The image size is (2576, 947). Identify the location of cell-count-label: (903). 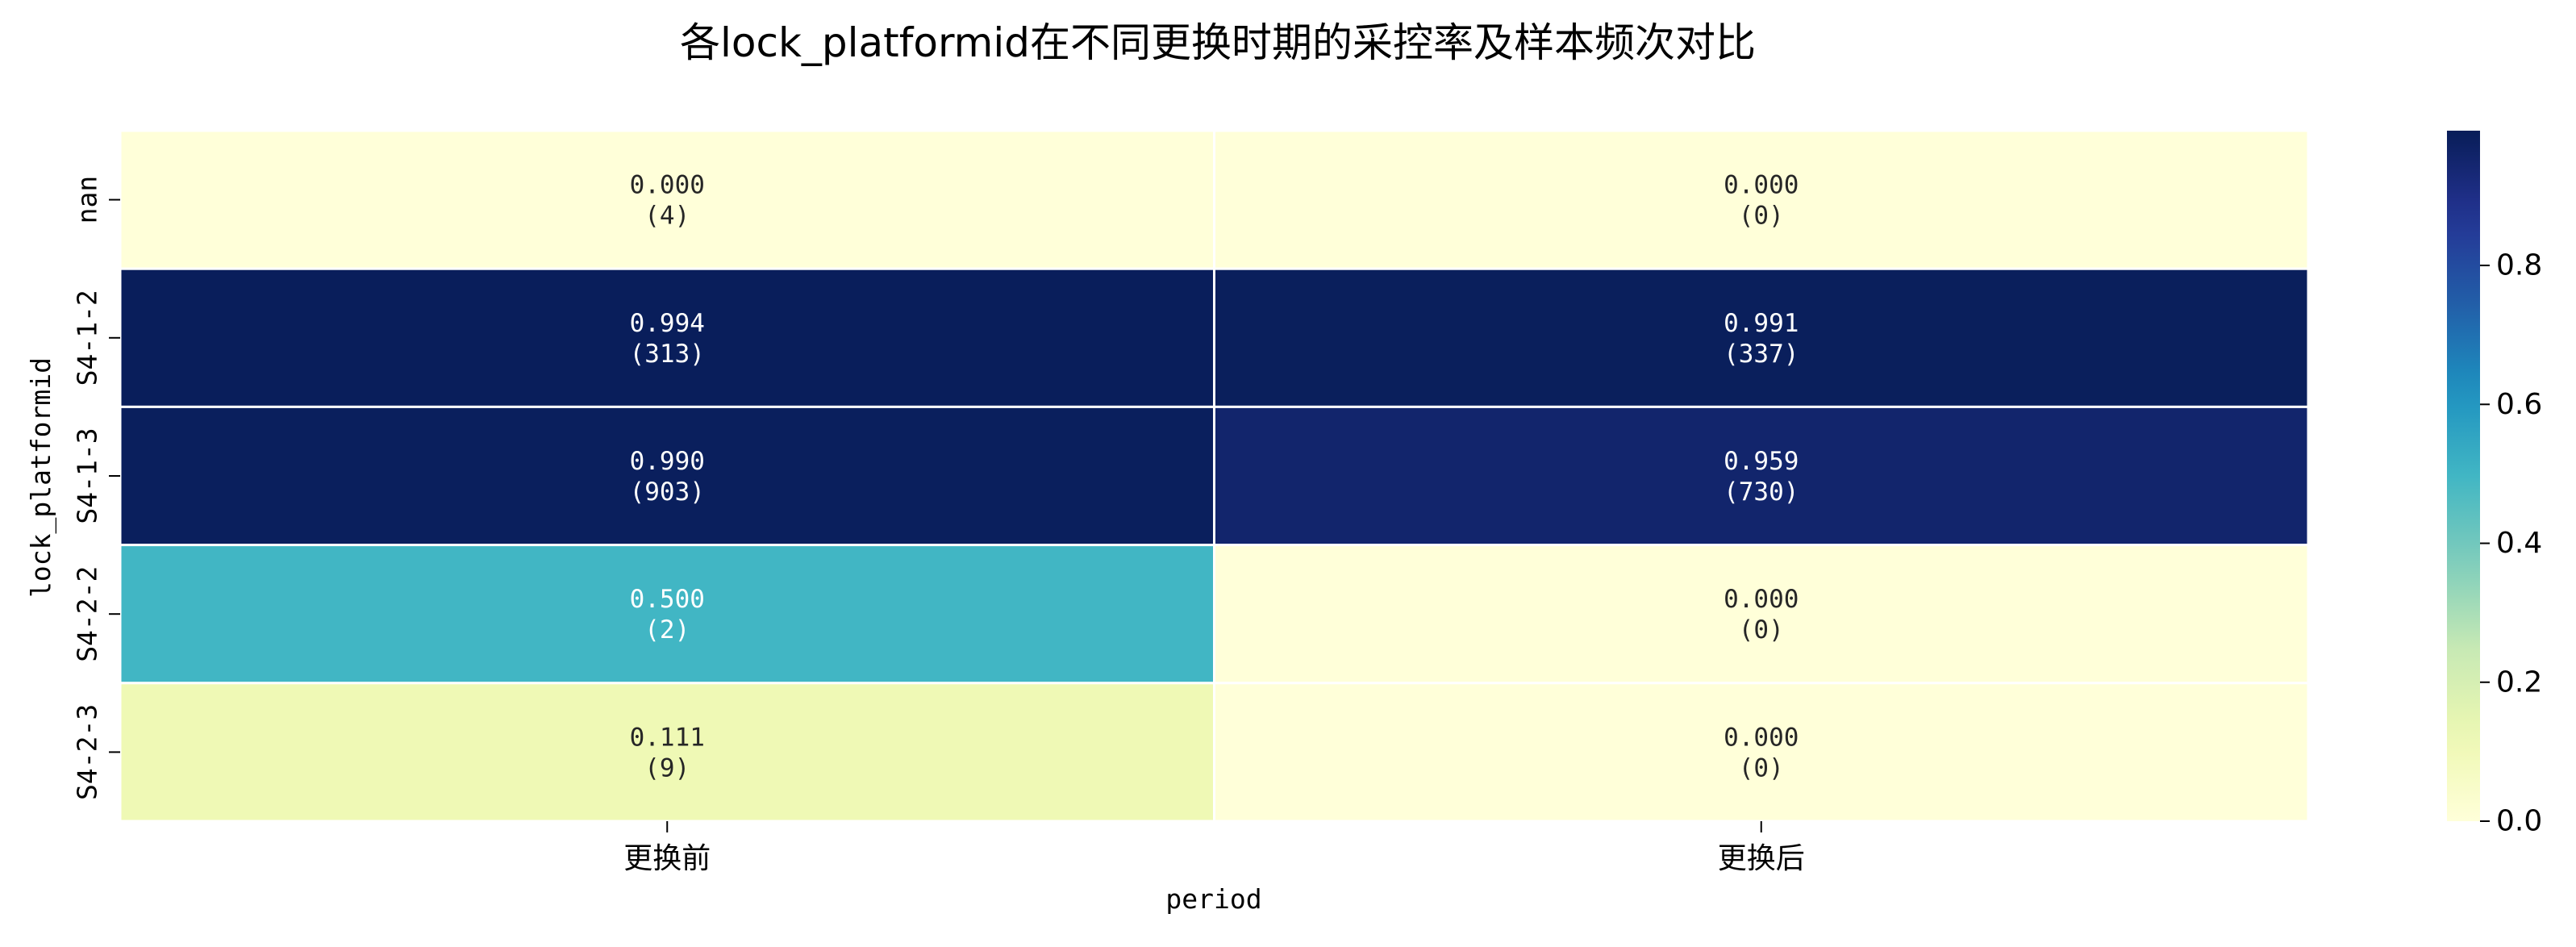
(667, 492).